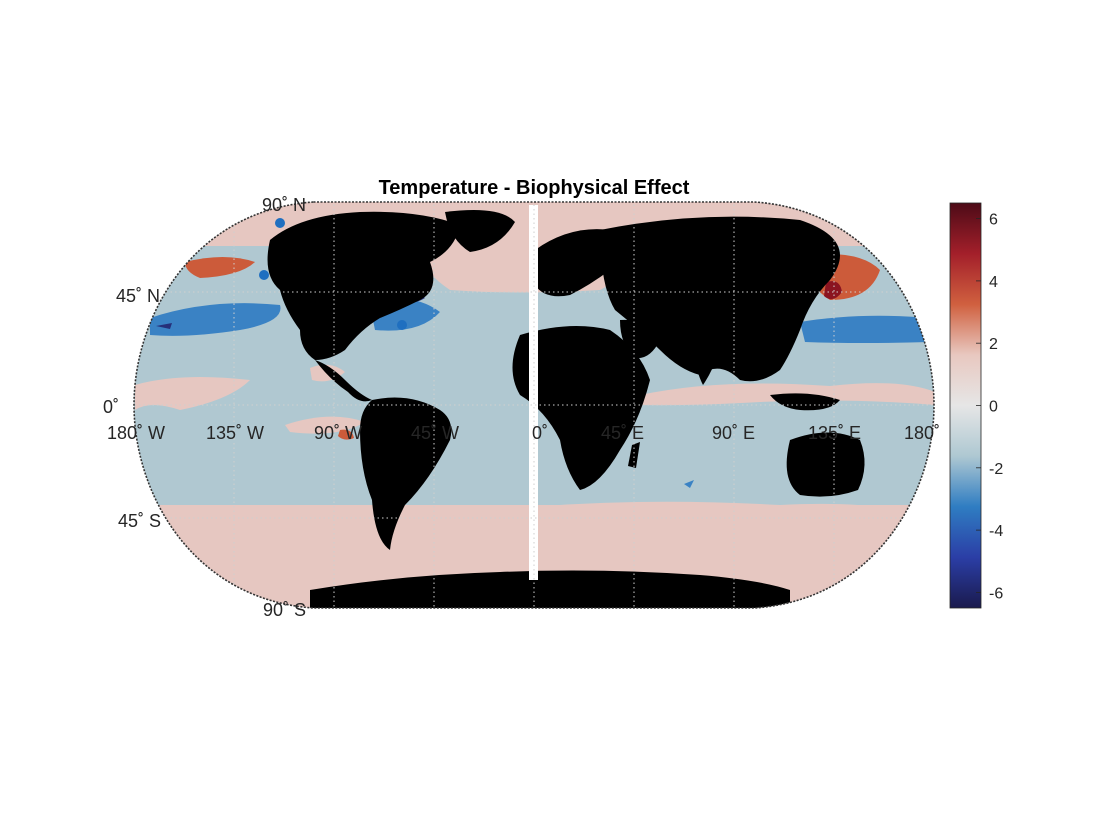 This screenshot has width=1120, height=840. I want to click on lon-label-135w: 135˚ W, so click(235, 433).